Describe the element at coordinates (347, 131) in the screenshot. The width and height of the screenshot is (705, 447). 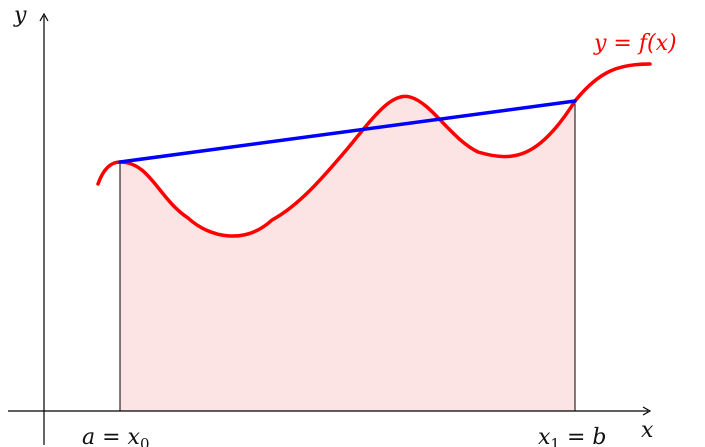
I see `chord-line` at that location.